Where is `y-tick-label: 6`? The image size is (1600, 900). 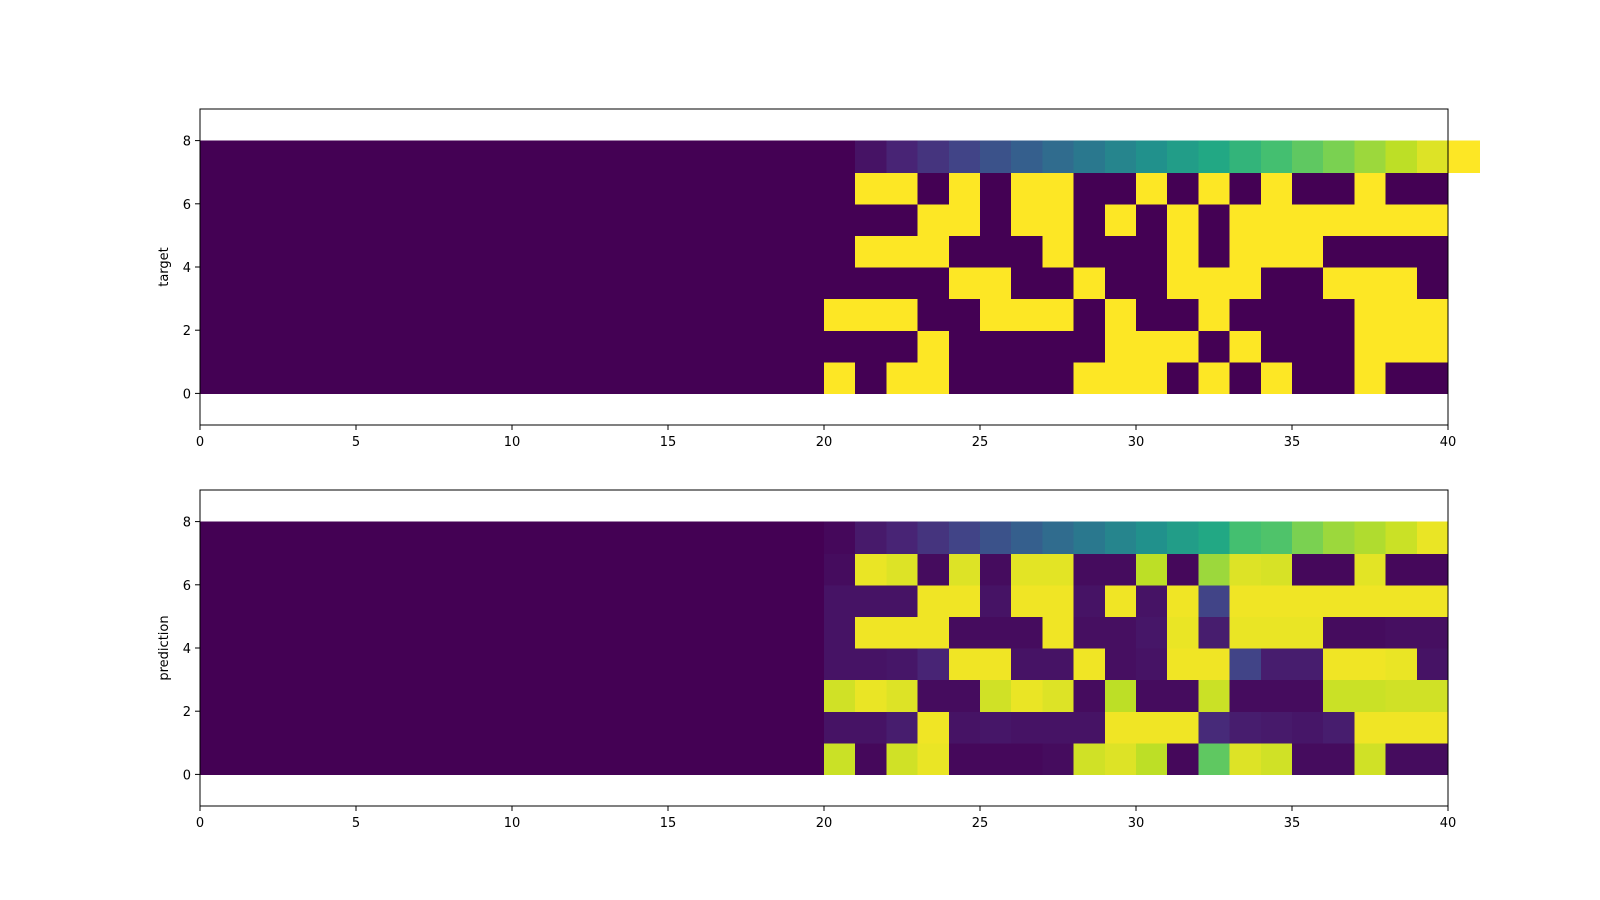
y-tick-label: 6 is located at coordinates (187, 205).